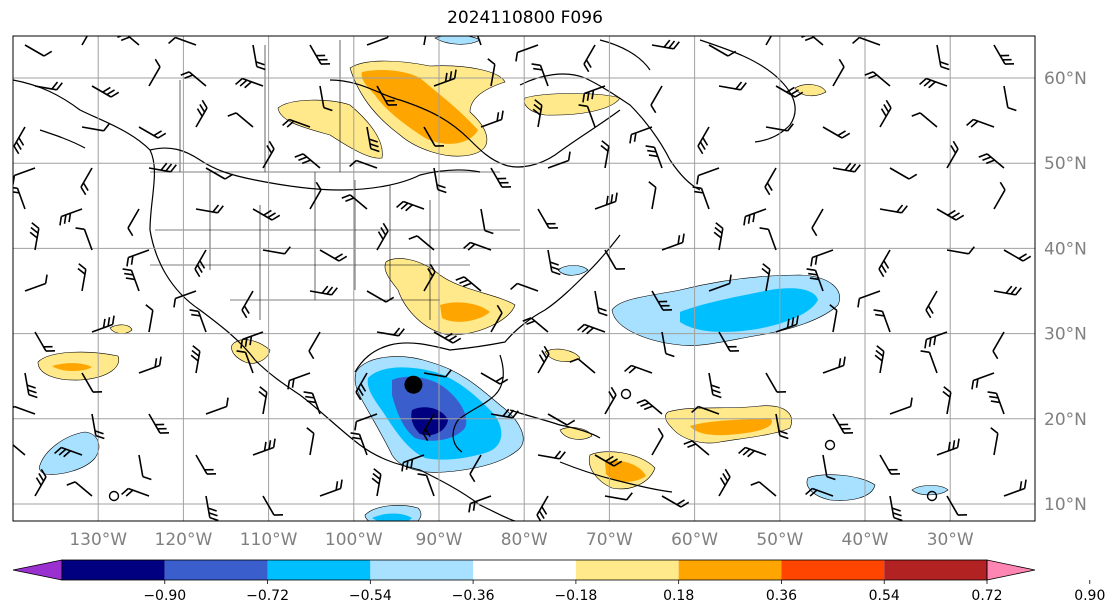  I want to click on anomaly-neg-pacific, so click(69, 453).